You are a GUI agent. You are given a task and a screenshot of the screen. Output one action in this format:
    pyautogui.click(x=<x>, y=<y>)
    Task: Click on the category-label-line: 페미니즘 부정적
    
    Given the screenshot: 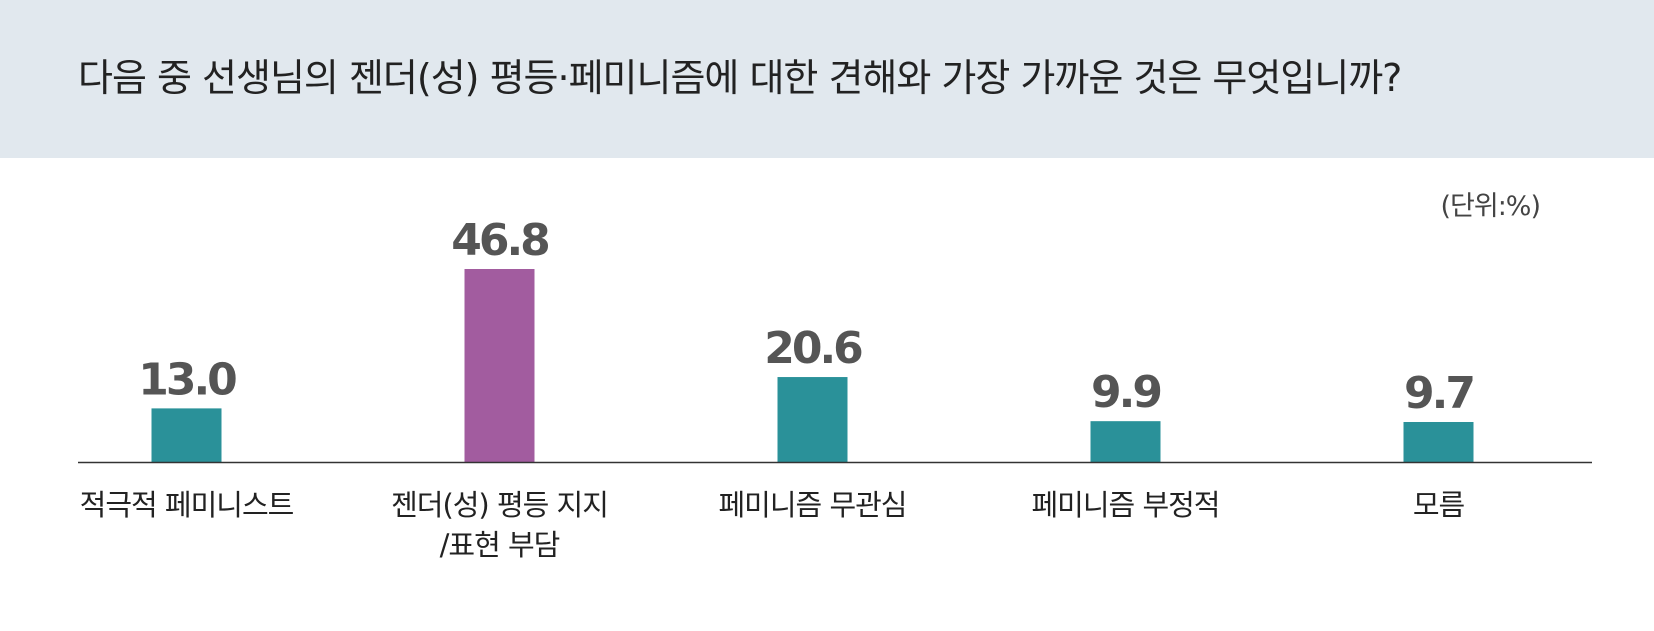 What is the action you would take?
    pyautogui.click(x=1126, y=505)
    